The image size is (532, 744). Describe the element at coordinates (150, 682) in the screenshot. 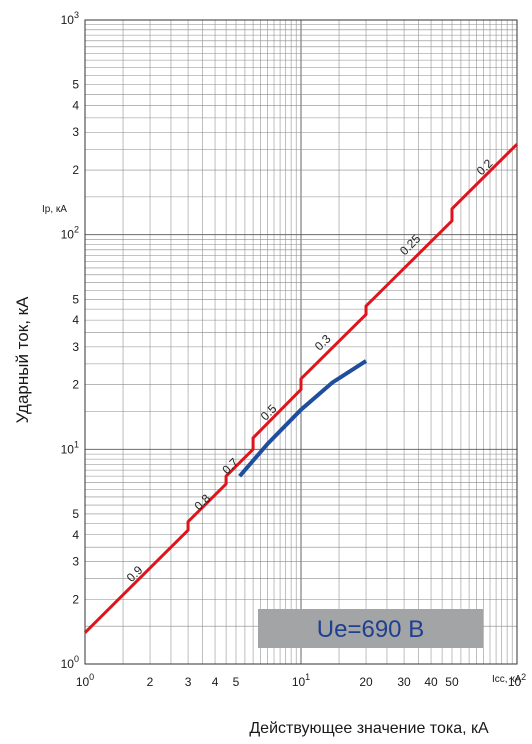

I see `x-tick-label: 2` at that location.